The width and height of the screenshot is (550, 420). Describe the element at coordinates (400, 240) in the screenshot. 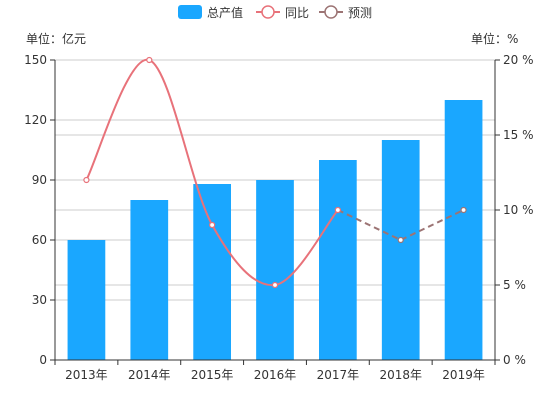

I see `forecast-point-2018年` at that location.